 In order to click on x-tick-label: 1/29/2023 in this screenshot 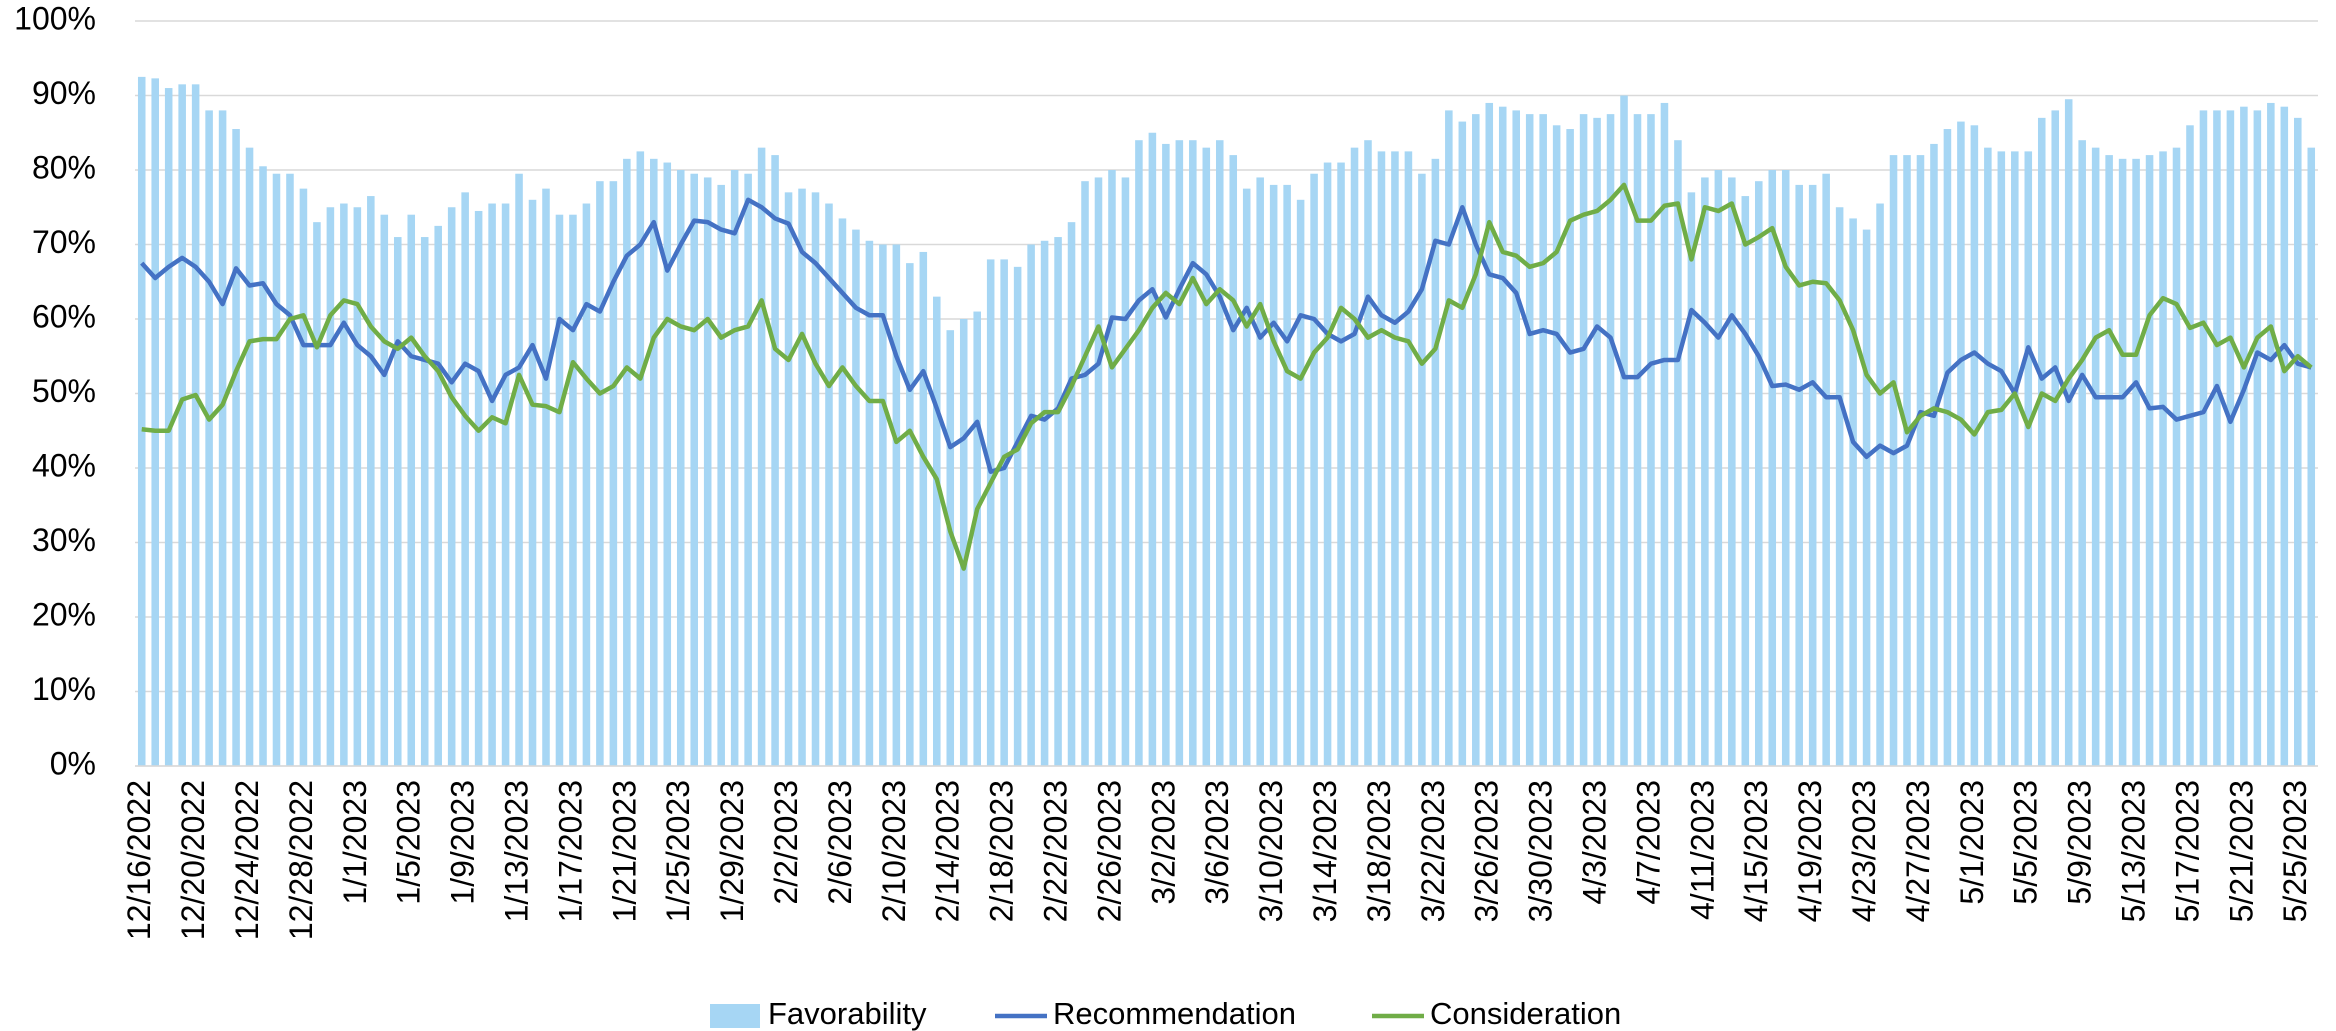, I will do `click(732, 851)`.